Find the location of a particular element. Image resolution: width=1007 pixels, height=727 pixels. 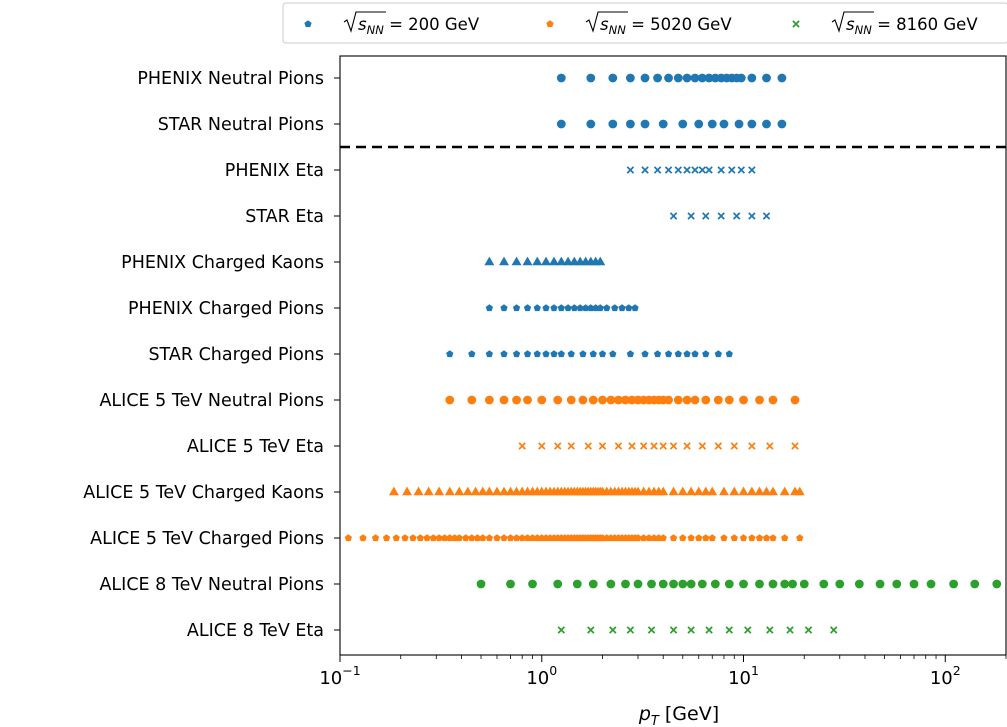

series-alice-5-tev-charged-pions is located at coordinates (574, 538).